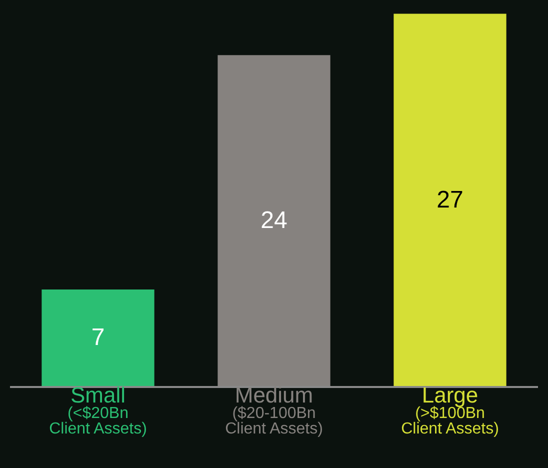  I want to click on data-label: 27, so click(450, 200).